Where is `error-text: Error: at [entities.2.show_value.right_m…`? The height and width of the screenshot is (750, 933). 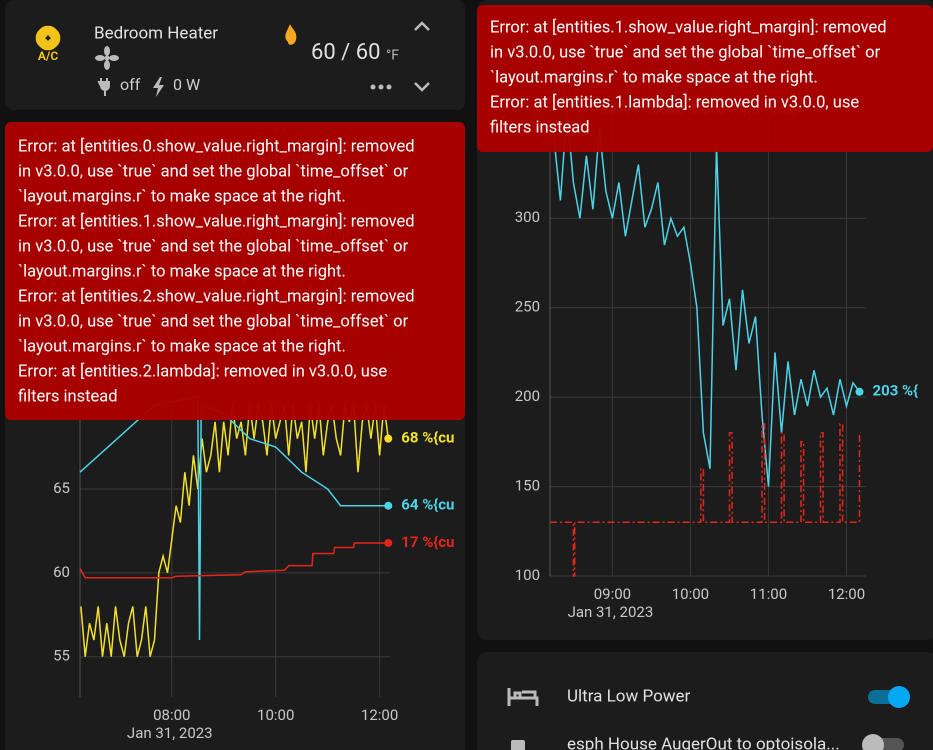 error-text: Error: at [entities.2.show_value.right_m… is located at coordinates (216, 296).